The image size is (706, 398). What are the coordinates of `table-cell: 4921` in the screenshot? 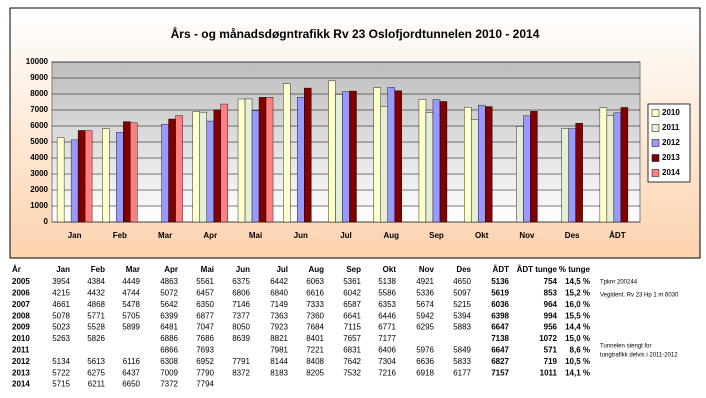 It's located at (425, 281).